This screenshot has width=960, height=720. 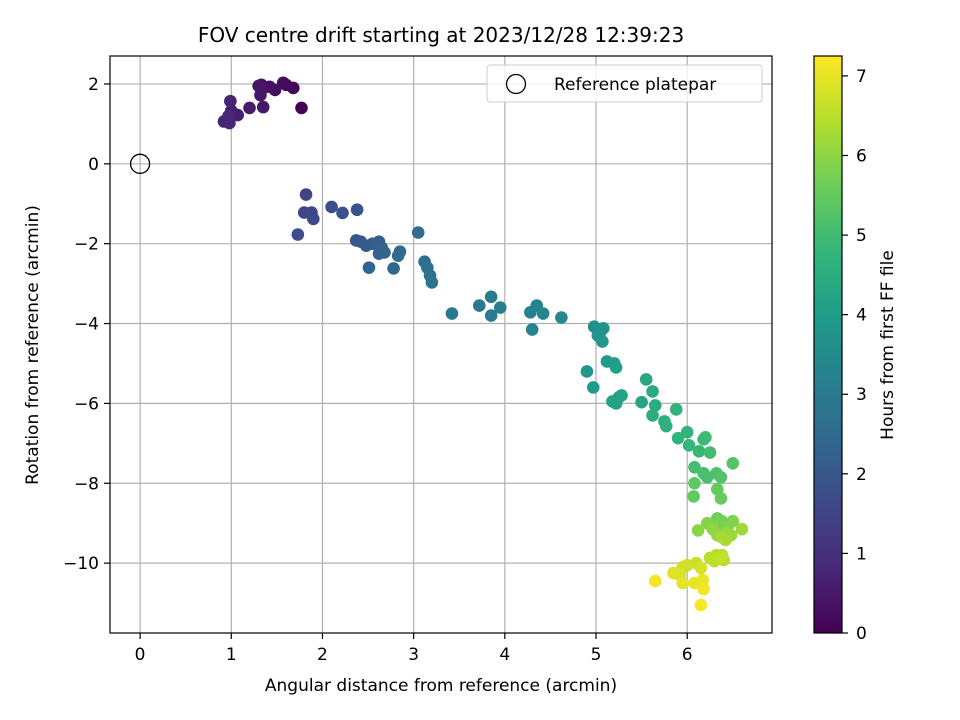 I want to click on colorbar-label: Hours from first FF file, so click(x=888, y=345).